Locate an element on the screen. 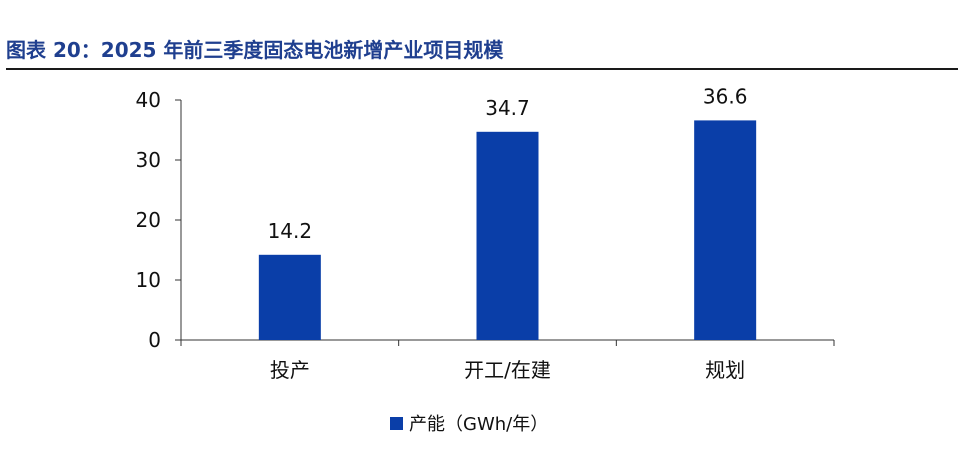  legend-label: 产能（GWh/年） is located at coordinates (479, 424).